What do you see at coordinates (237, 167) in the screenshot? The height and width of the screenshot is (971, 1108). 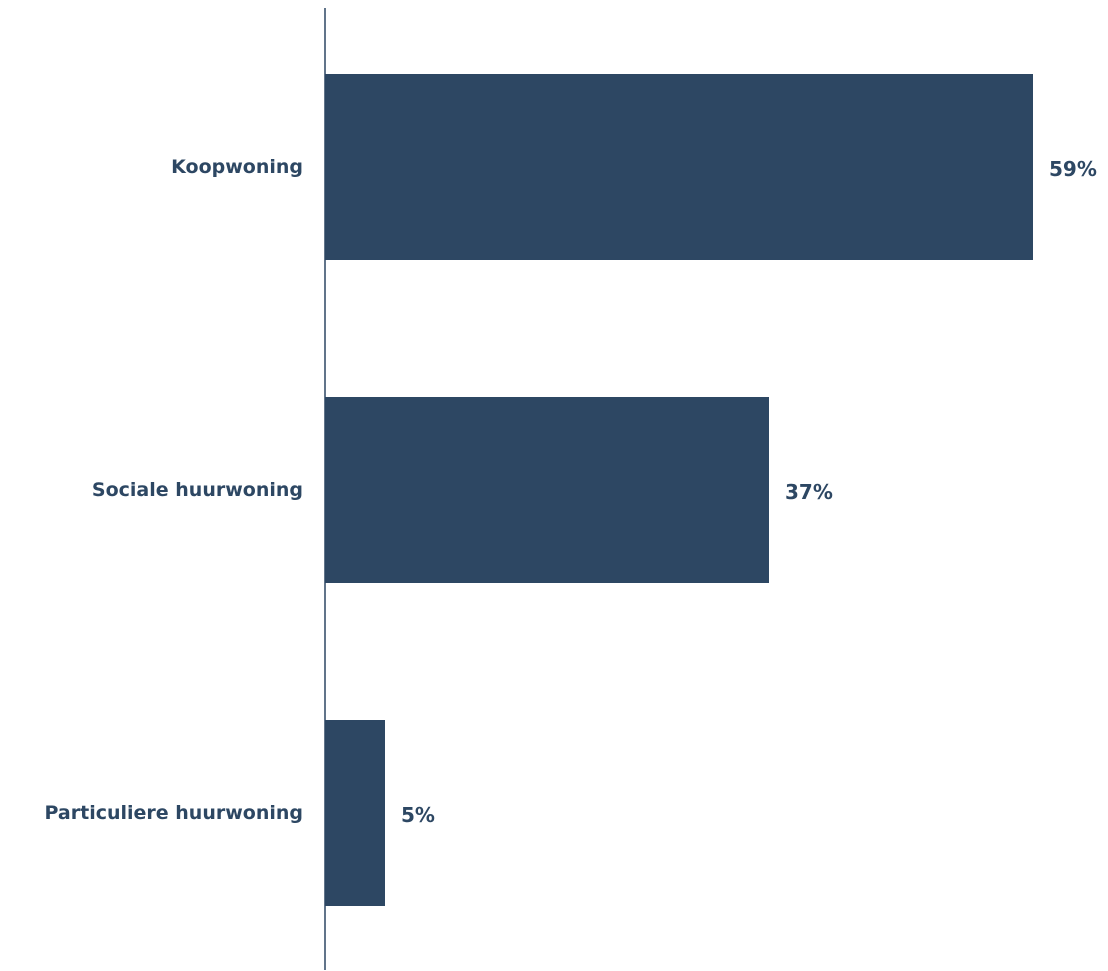 I see `category-label-koopwoning: Koopwoning` at bounding box center [237, 167].